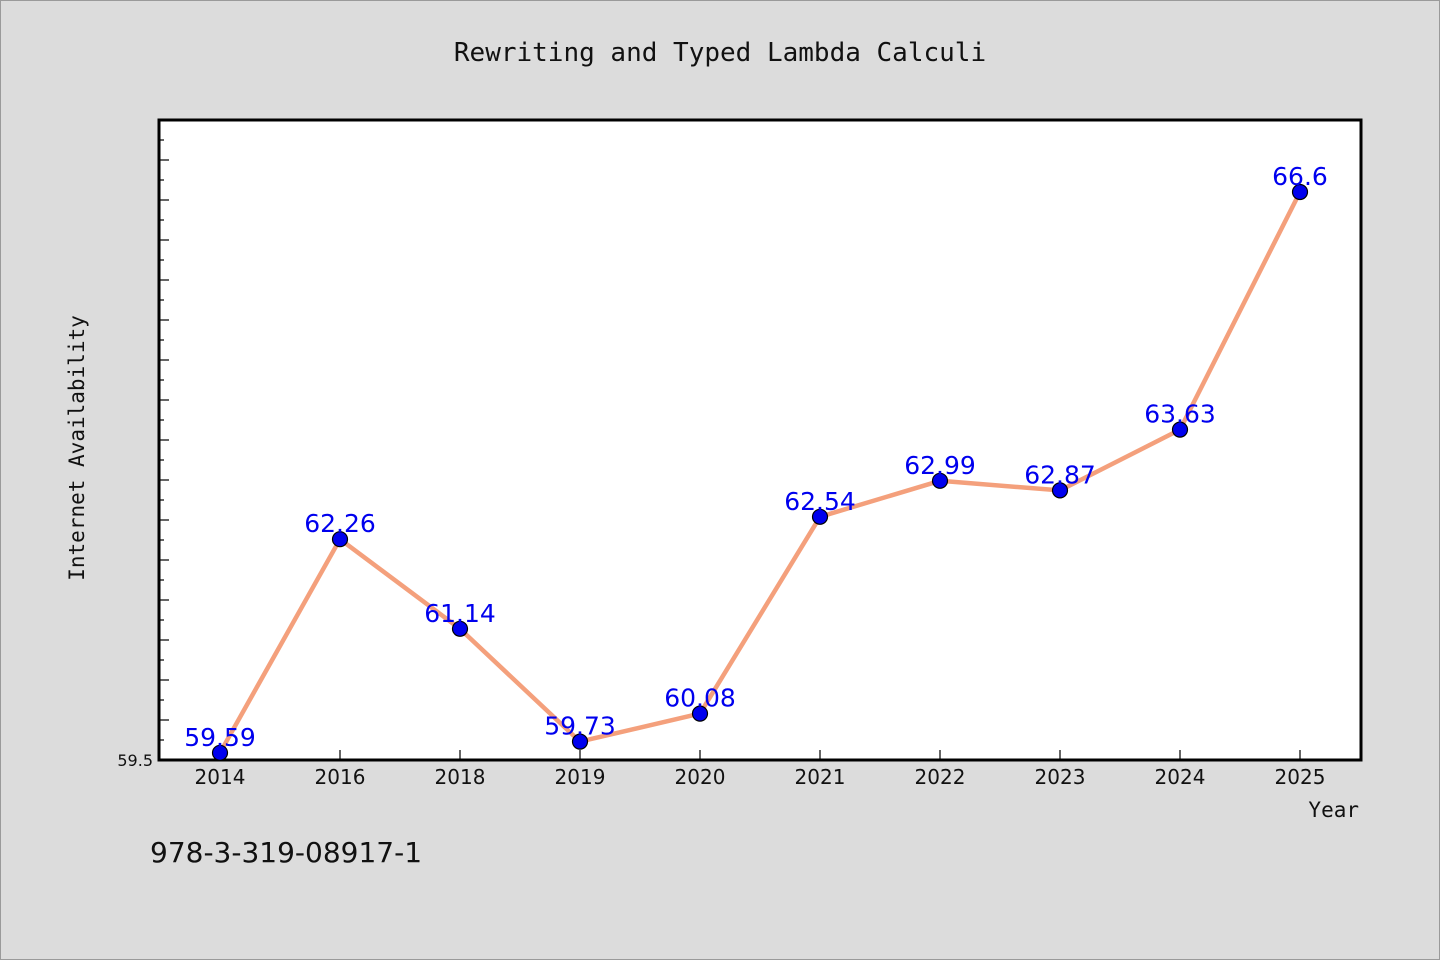 Image resolution: width=1440 pixels, height=960 pixels. What do you see at coordinates (820, 501) in the screenshot?
I see `data-label: 62.54` at bounding box center [820, 501].